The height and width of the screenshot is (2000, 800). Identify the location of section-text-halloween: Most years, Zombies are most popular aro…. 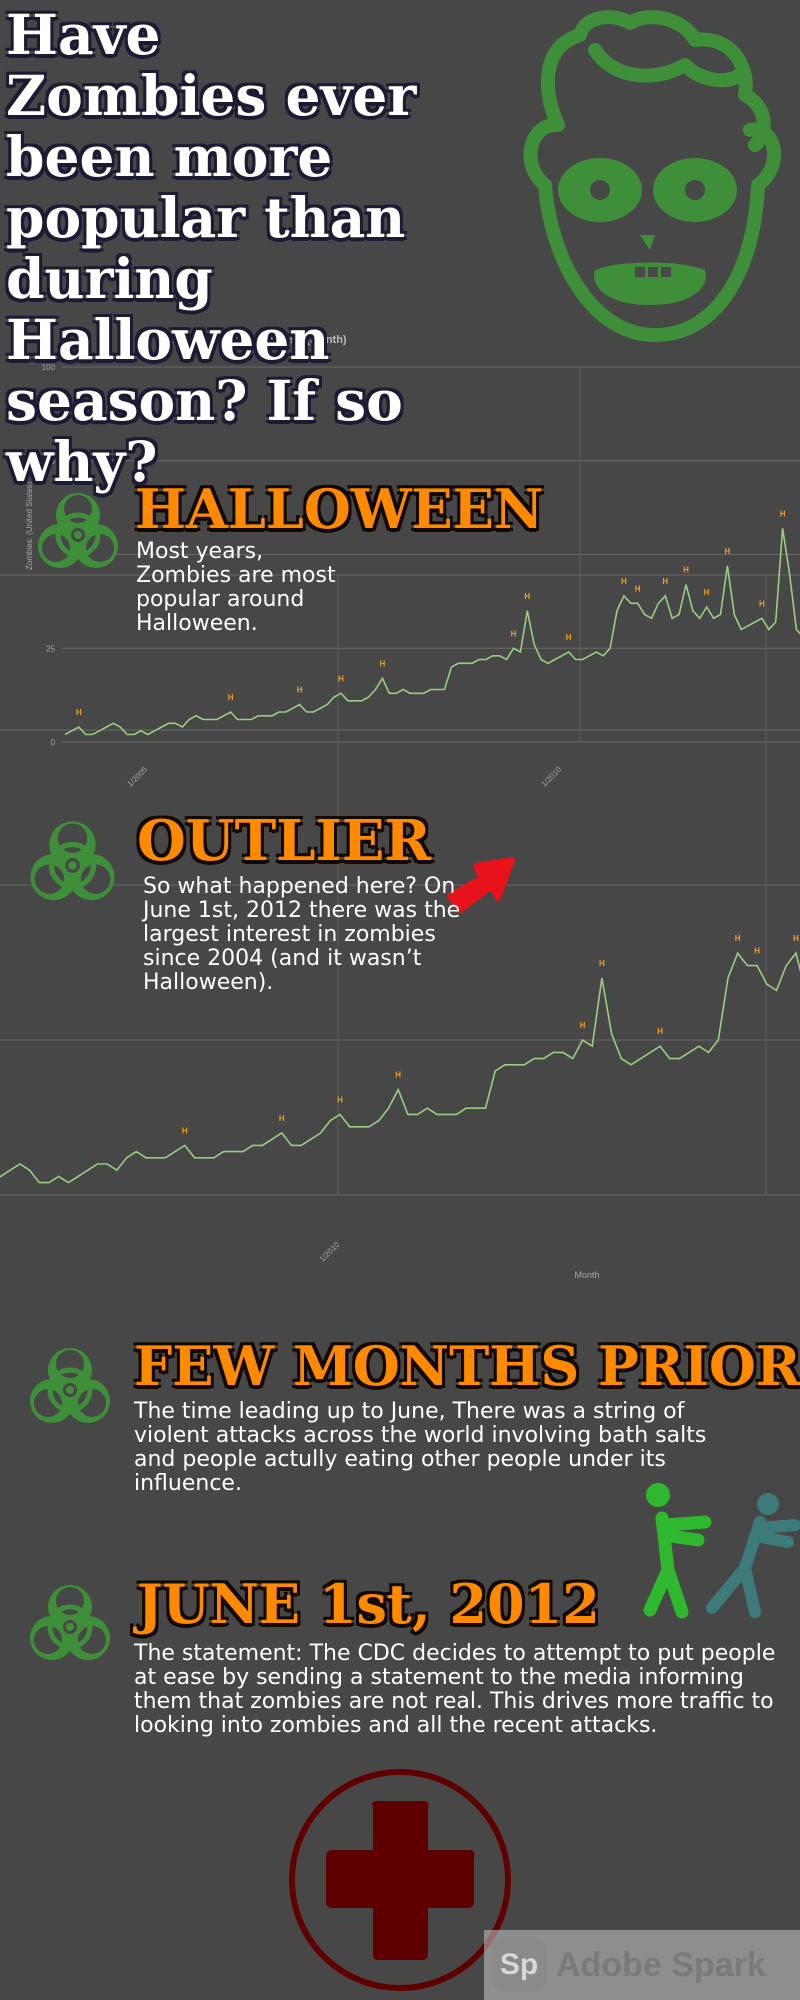
(236, 587).